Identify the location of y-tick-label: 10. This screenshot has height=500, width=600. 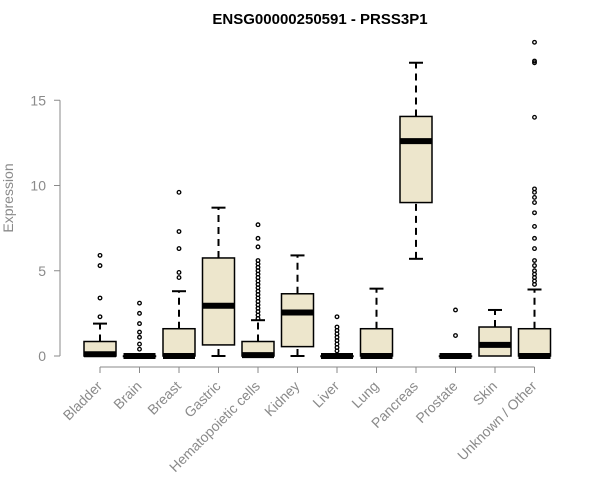
(38, 186).